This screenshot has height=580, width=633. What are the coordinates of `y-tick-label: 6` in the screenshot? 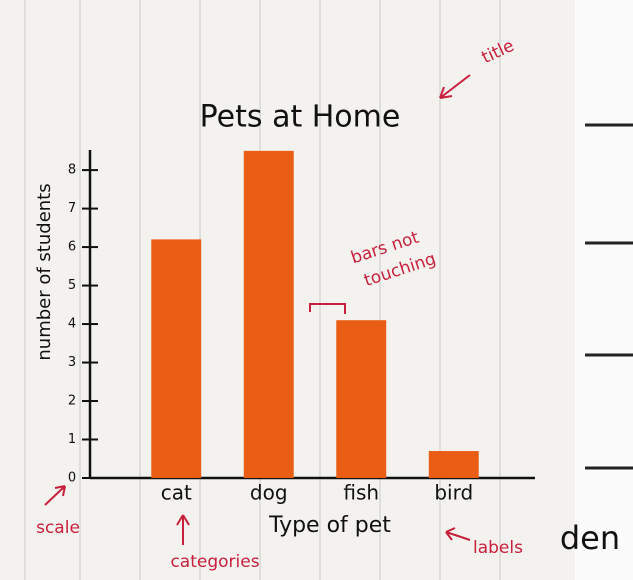 It's located at (72, 247).